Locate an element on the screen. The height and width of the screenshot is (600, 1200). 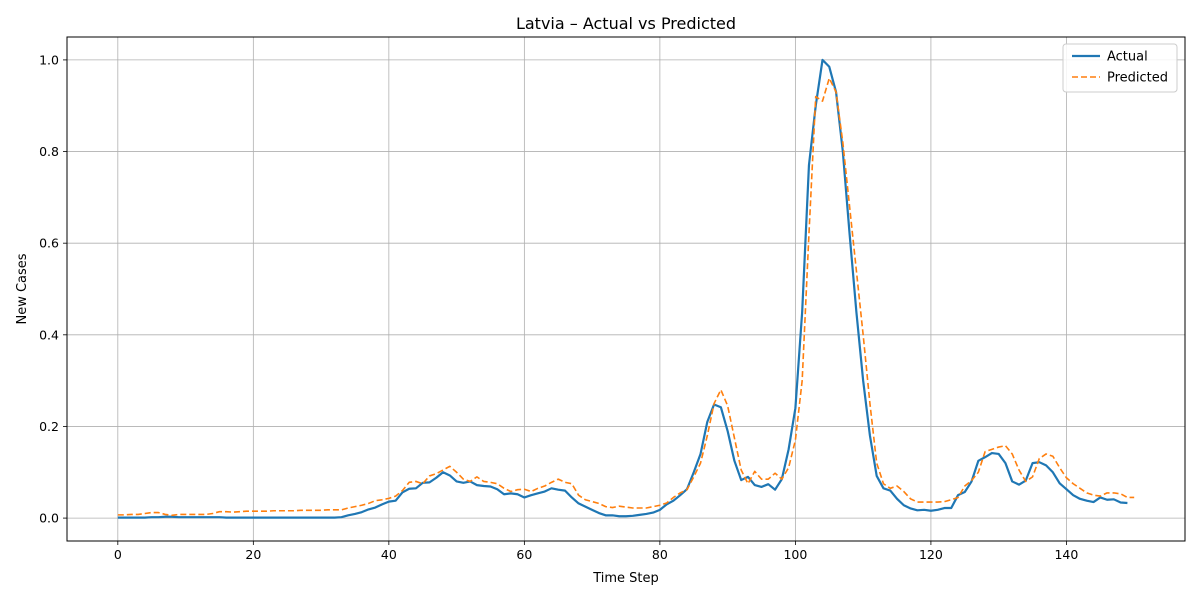
legend: Actual Predicted is located at coordinates (1120, 68).